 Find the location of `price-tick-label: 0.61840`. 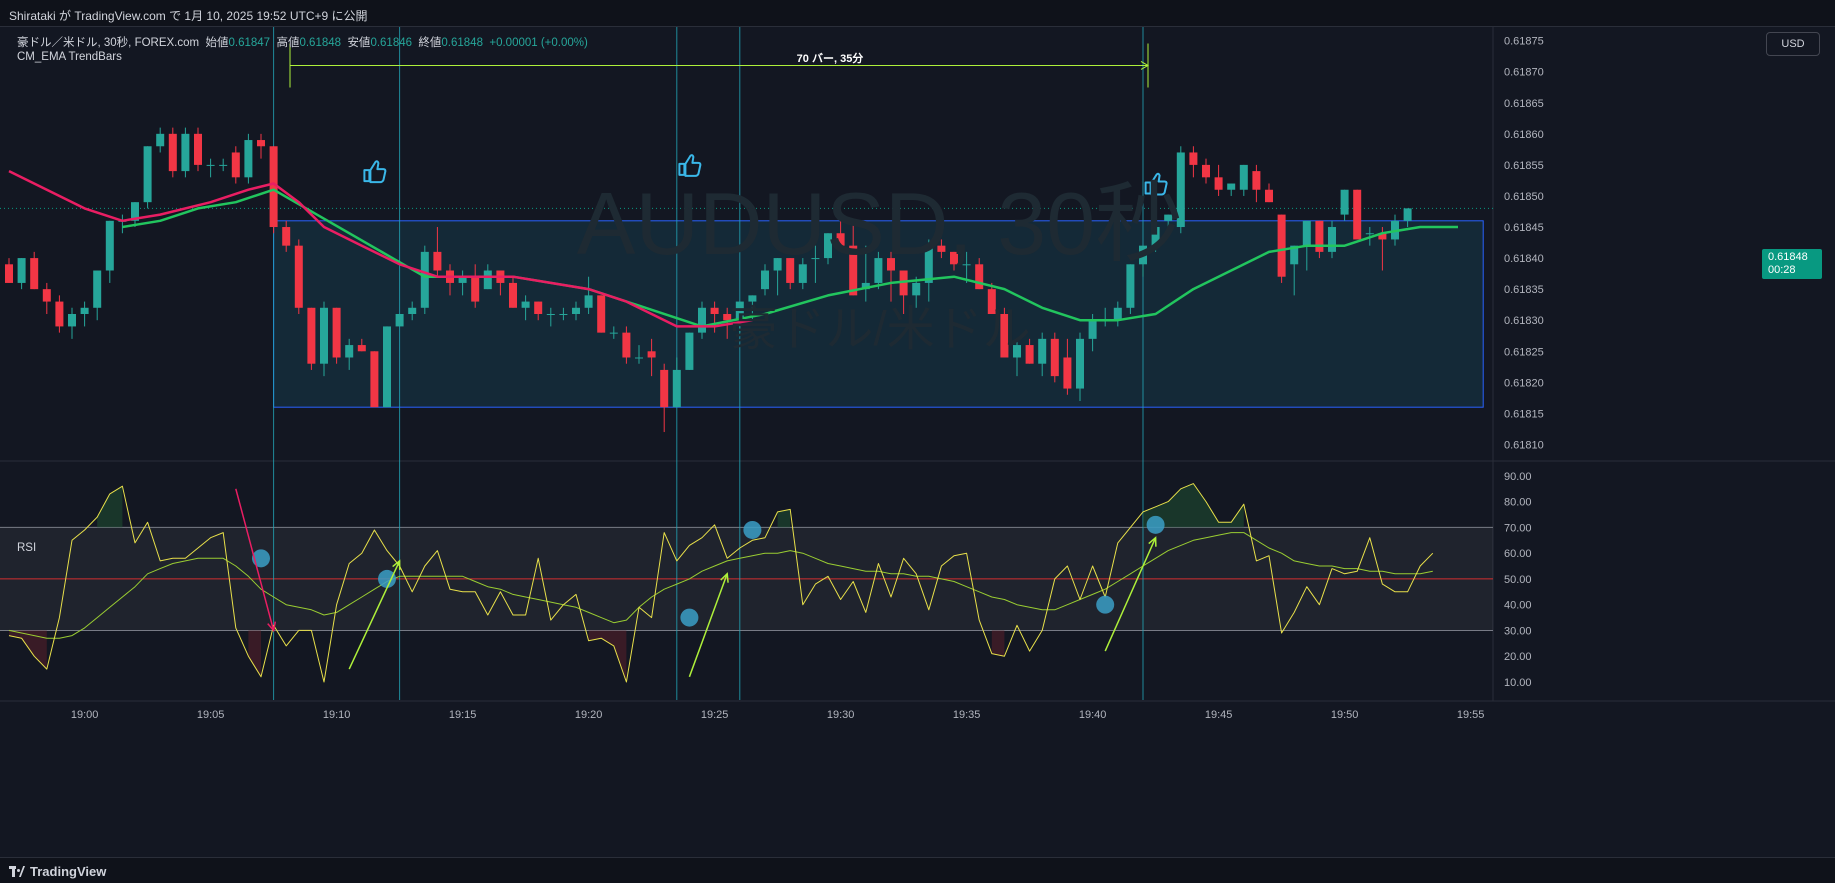

price-tick-label: 0.61840 is located at coordinates (1524, 259).